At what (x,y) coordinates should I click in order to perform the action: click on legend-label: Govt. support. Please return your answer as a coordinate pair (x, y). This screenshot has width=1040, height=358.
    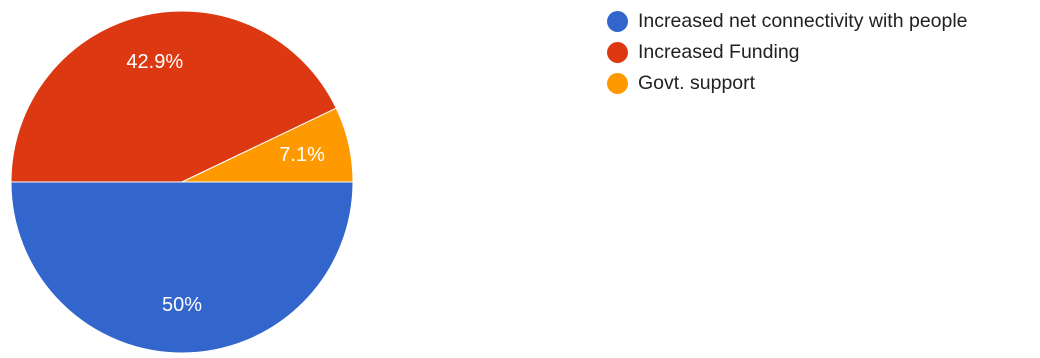
    Looking at the image, I should click on (697, 83).